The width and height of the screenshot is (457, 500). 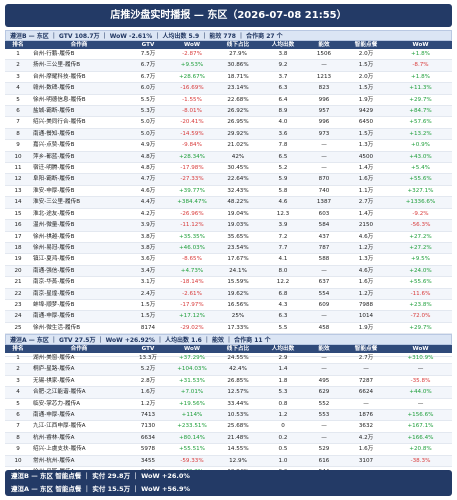 I want to click on cell: 4.0, so click(x=283, y=122).